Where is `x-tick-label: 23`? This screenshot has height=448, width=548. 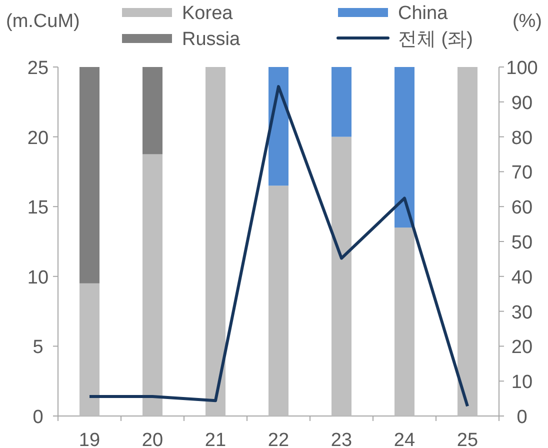 x-tick-label: 23 is located at coordinates (341, 439).